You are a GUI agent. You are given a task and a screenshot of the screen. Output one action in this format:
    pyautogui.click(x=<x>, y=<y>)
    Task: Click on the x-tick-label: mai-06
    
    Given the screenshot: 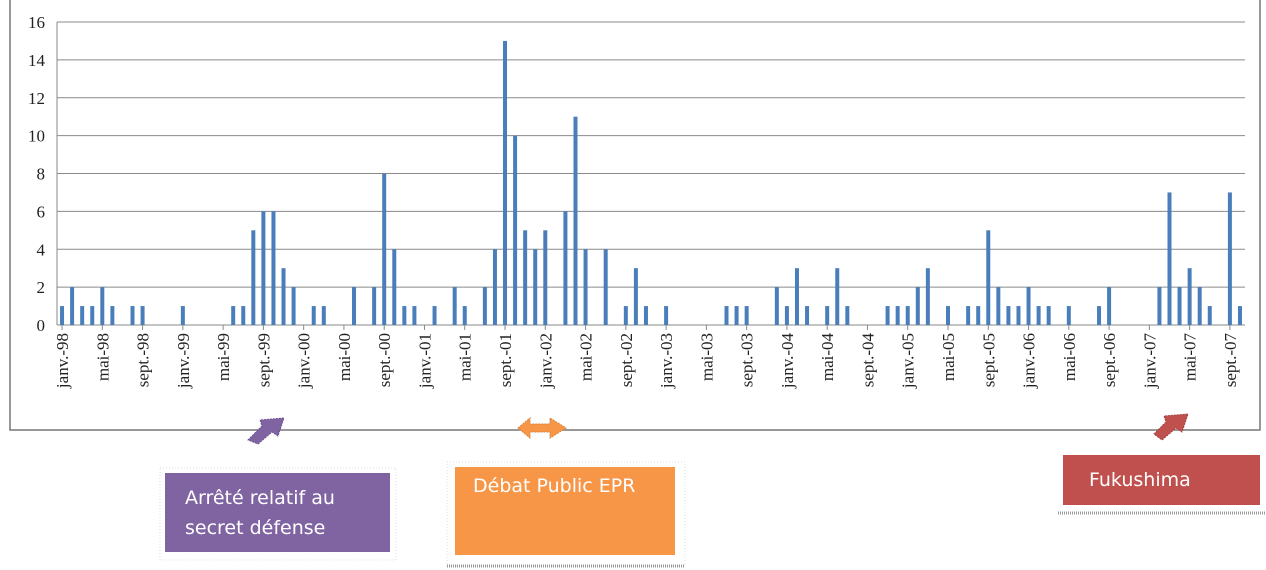 What is the action you would take?
    pyautogui.click(x=1069, y=357)
    